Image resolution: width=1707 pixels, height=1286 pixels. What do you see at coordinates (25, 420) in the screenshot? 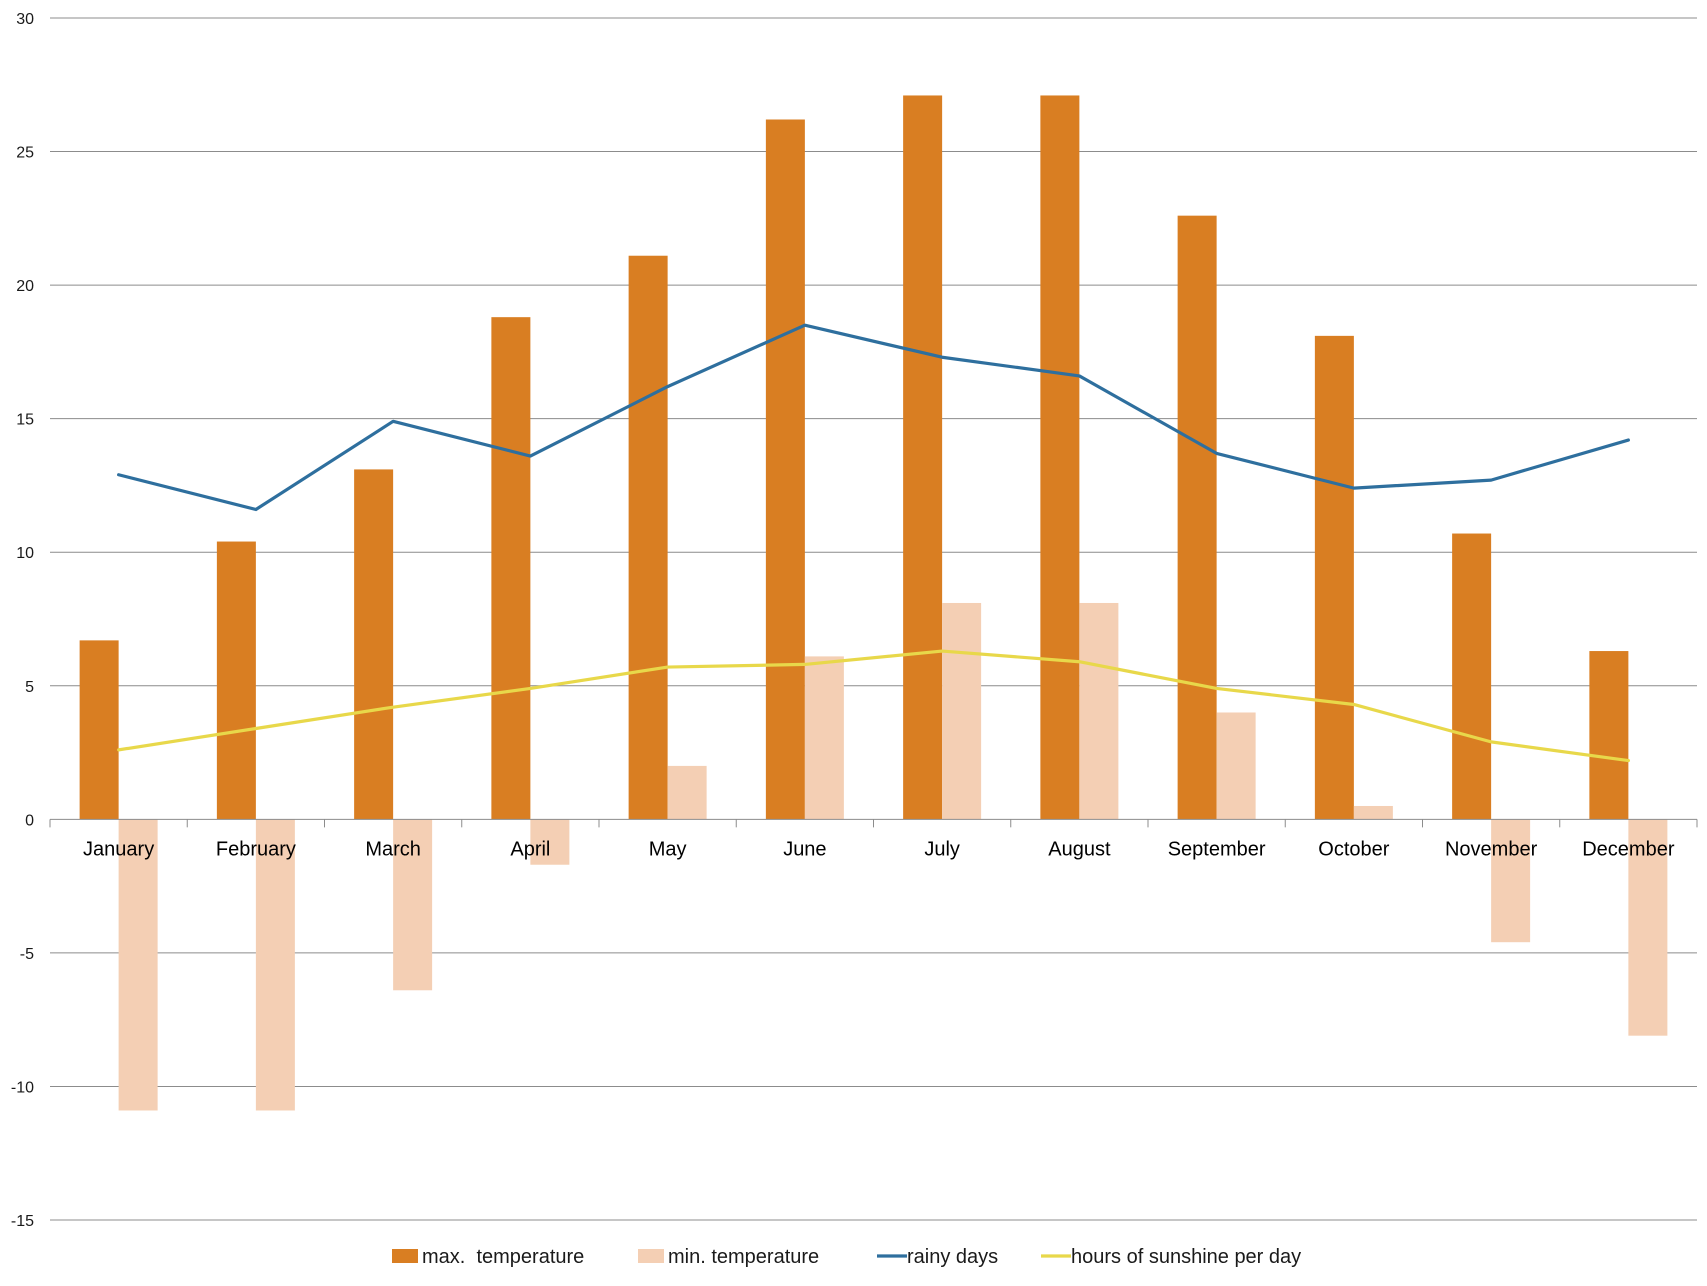
I see `y-tick-label: 15` at bounding box center [25, 420].